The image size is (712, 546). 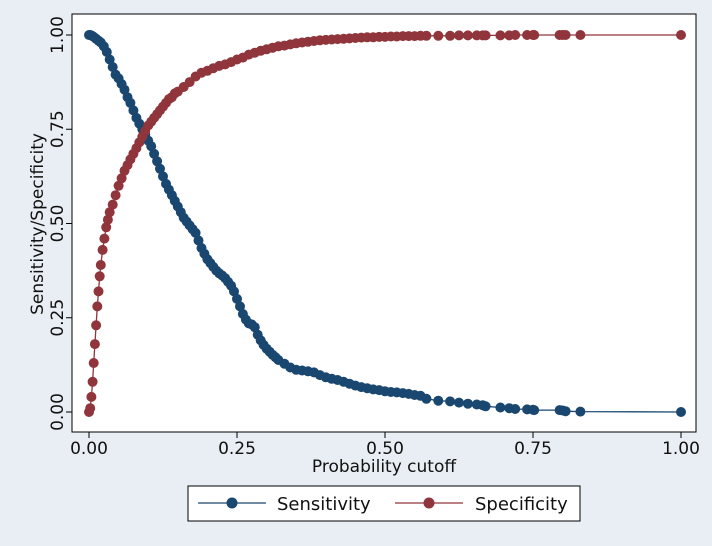 I want to click on y-axis, so click(x=69, y=223).